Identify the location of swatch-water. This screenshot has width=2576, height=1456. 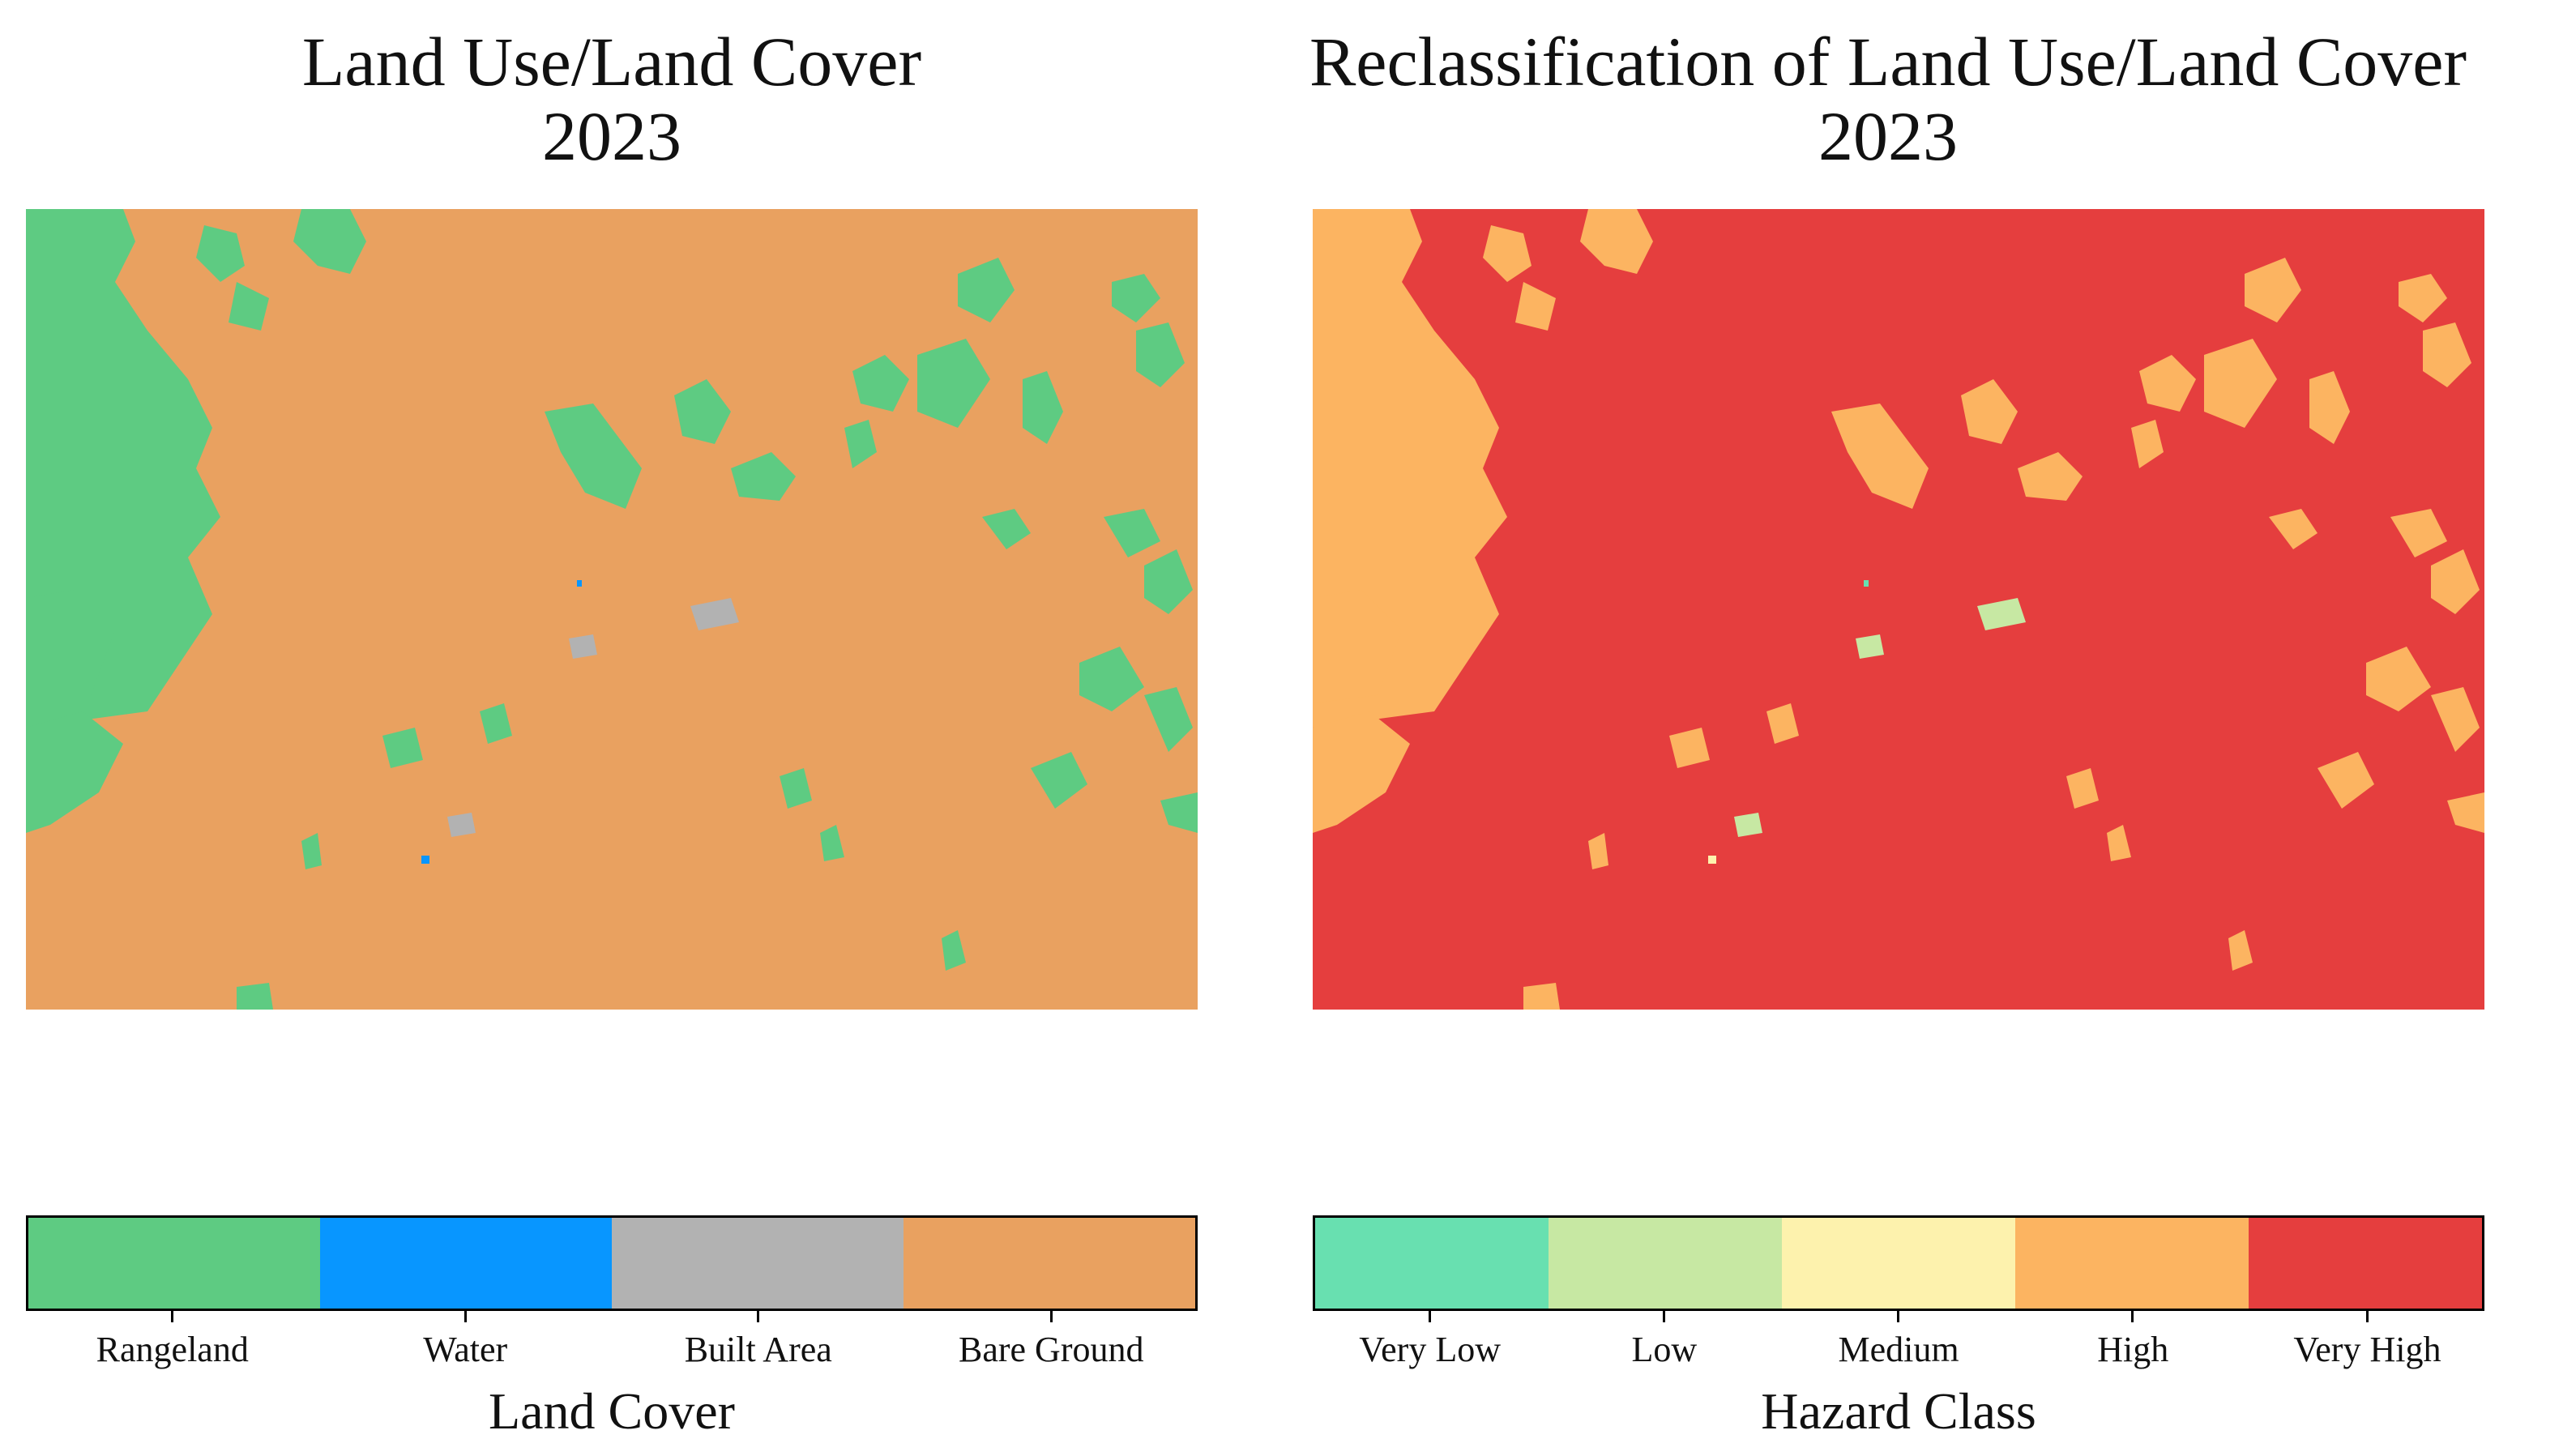
(466, 1264).